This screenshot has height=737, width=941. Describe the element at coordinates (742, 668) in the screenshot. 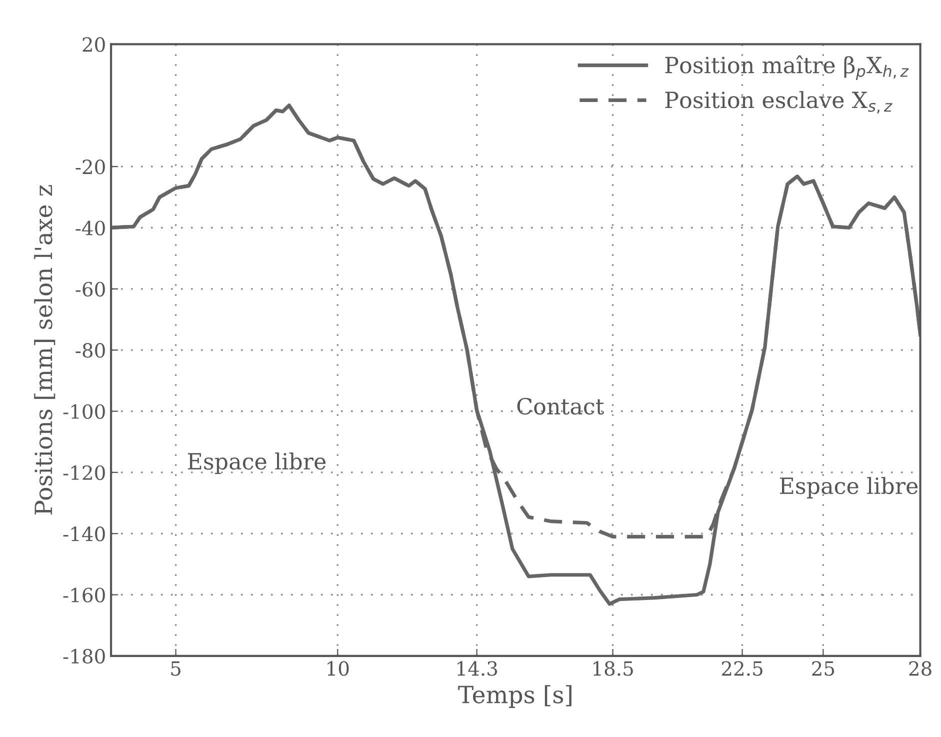

I see `x-tick-label: 22.5` at that location.